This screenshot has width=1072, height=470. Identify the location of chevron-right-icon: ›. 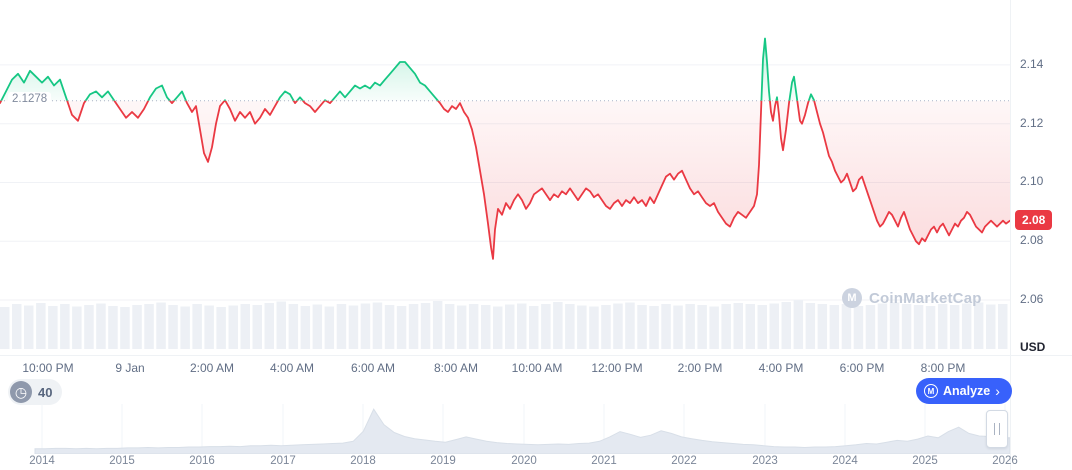
(997, 391).